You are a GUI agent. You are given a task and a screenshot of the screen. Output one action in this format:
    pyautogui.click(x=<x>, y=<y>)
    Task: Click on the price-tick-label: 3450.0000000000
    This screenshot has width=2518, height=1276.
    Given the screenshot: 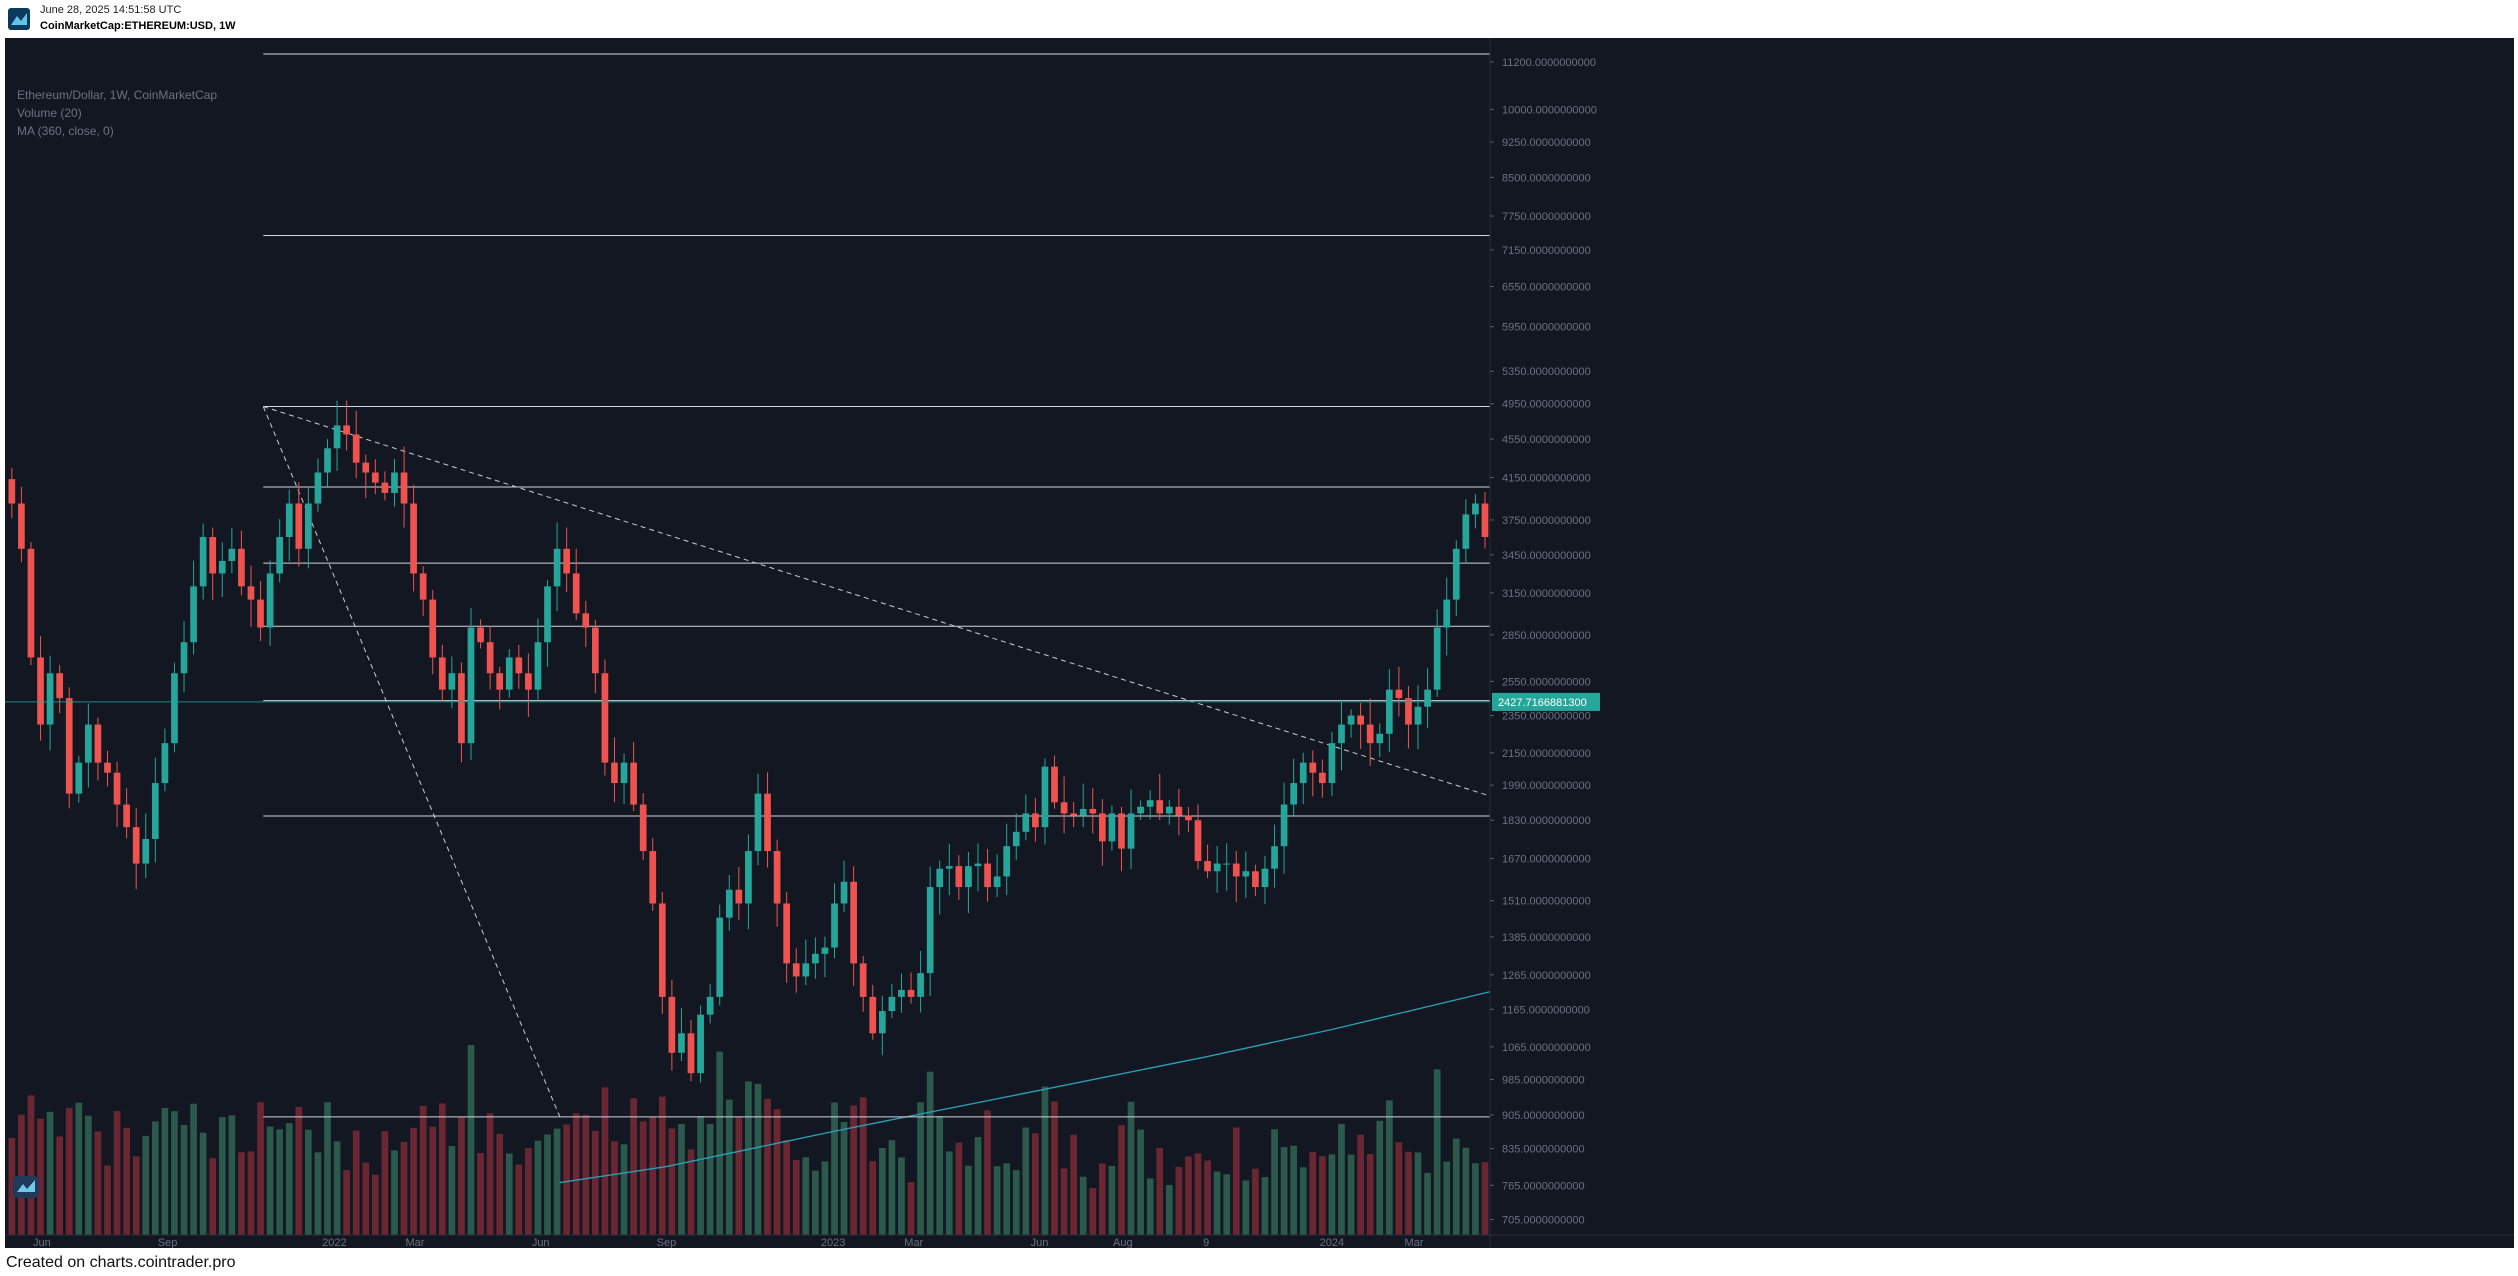 What is the action you would take?
    pyautogui.click(x=1546, y=556)
    